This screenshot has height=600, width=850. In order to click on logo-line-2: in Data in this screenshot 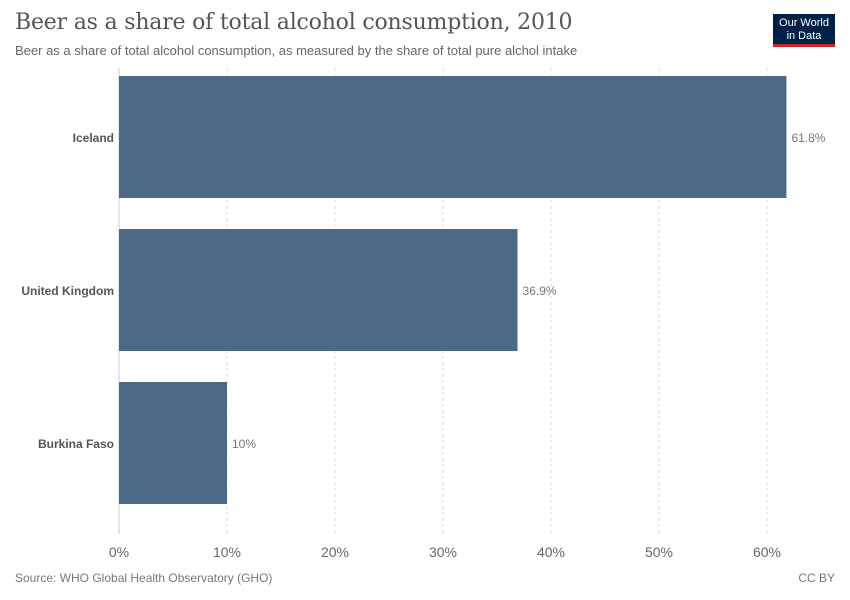, I will do `click(804, 36)`.